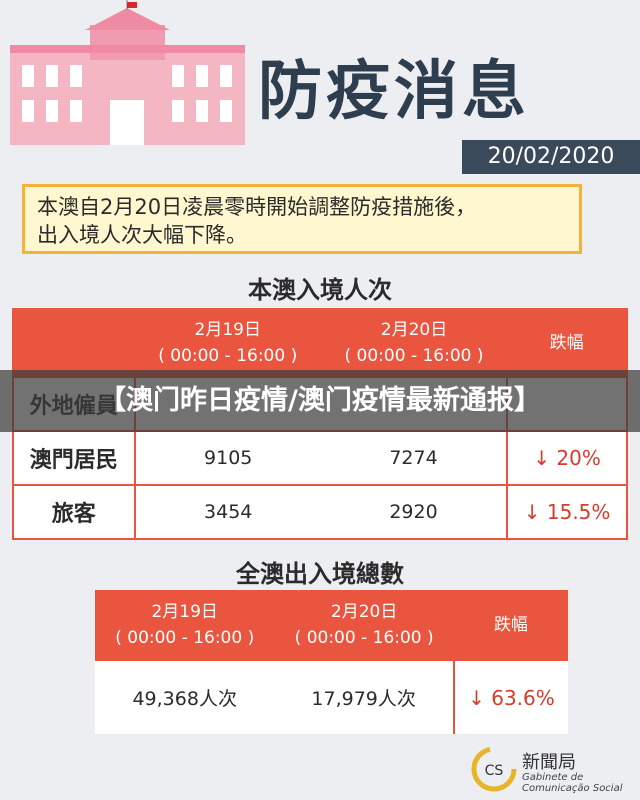  Describe the element at coordinates (572, 788) in the screenshot. I see `logo-sub-line: Comunicação Social` at that location.